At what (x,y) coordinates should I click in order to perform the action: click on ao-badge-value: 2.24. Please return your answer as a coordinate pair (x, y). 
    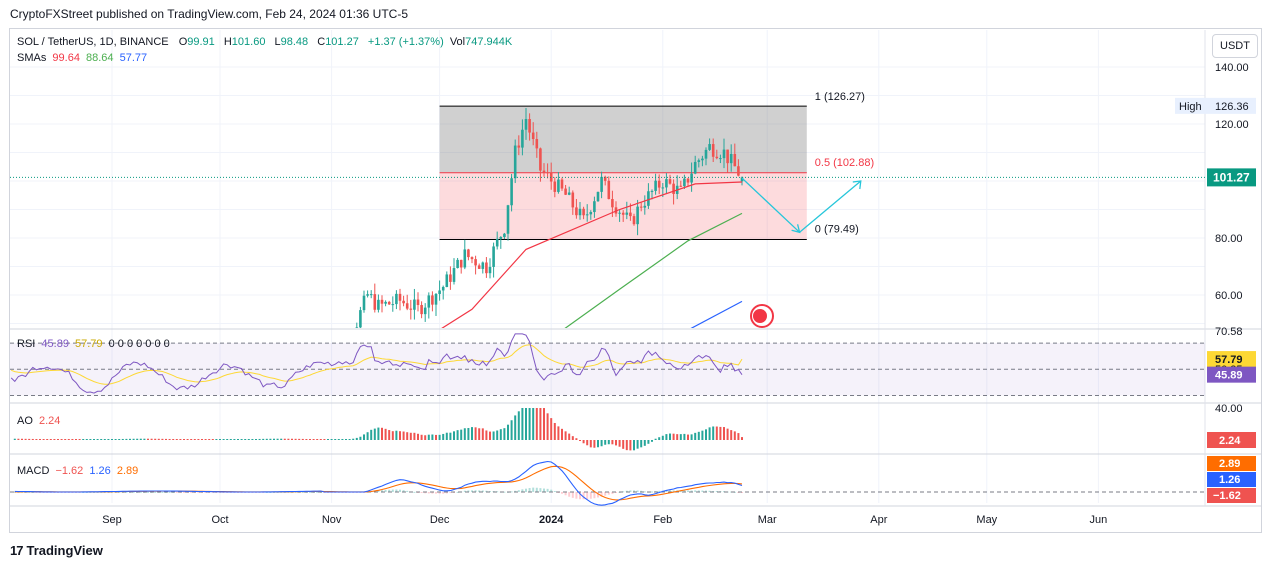
    Looking at the image, I should click on (1230, 441).